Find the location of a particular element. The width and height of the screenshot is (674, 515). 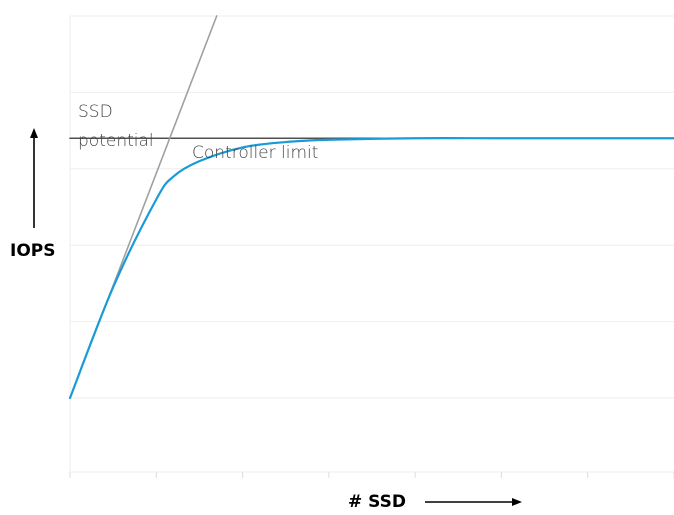

x-ticks is located at coordinates (371, 475).